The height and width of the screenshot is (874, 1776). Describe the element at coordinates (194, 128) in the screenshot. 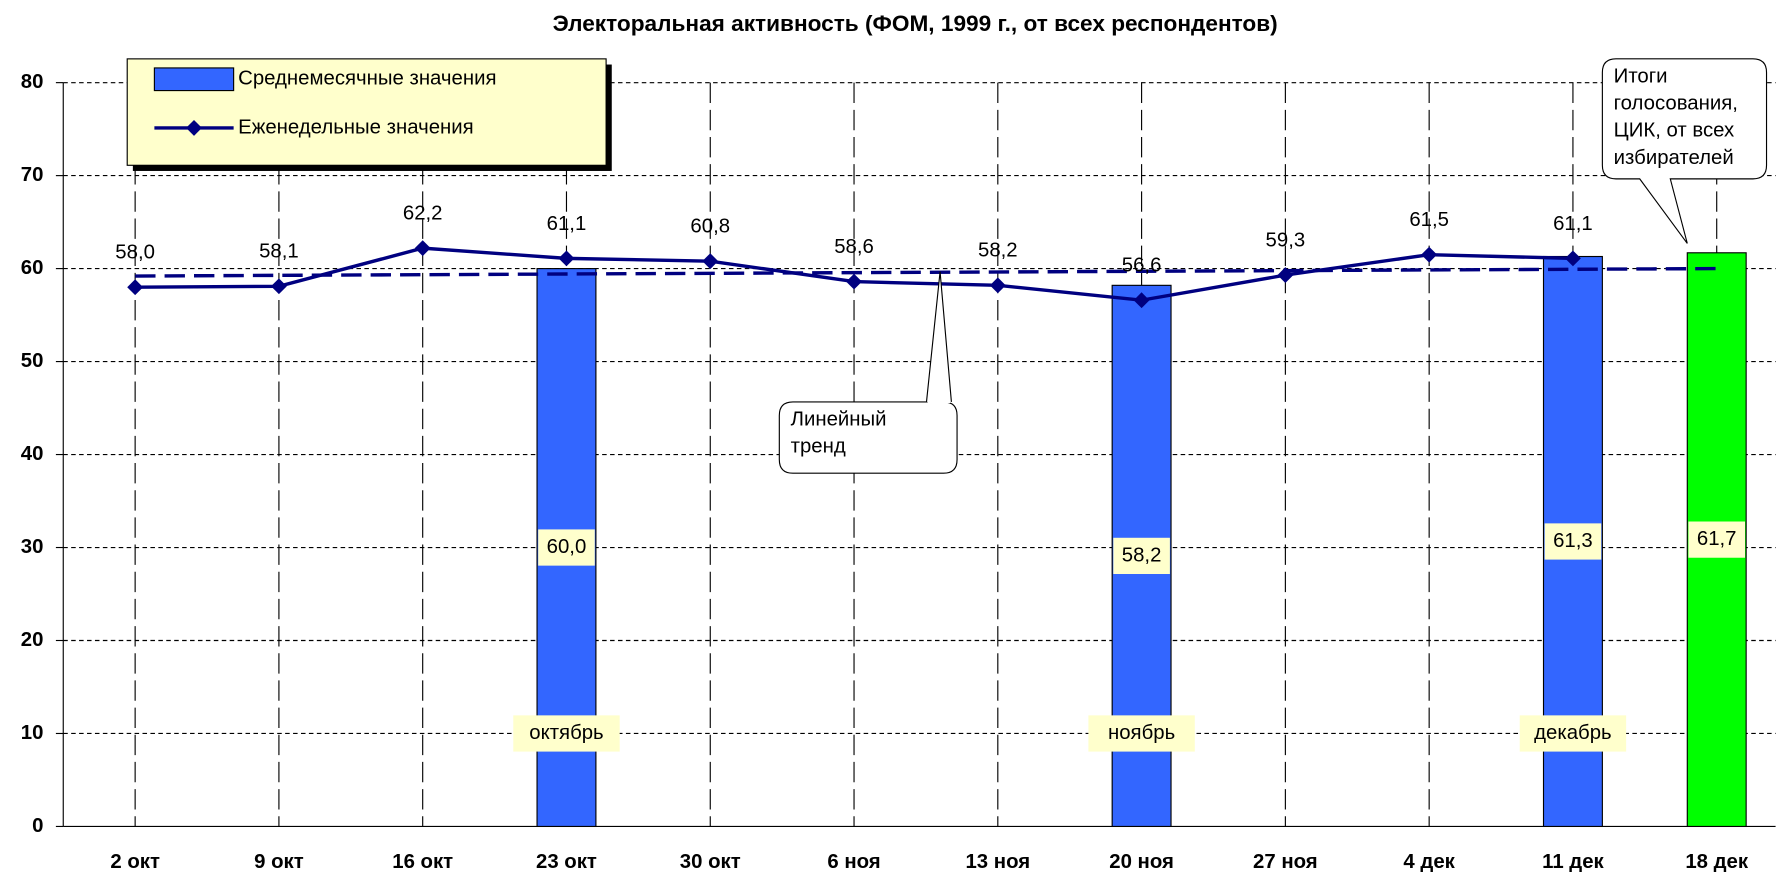

I see `legend-marker` at that location.